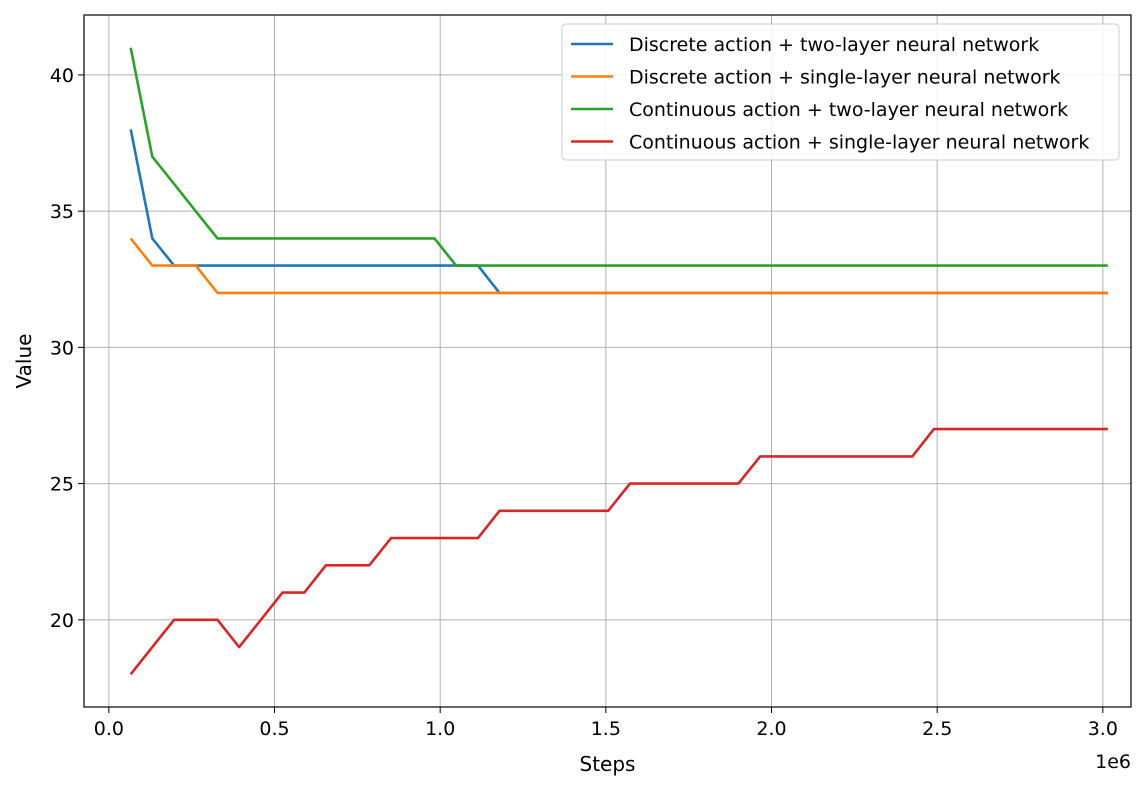 The height and width of the screenshot is (789, 1145). What do you see at coordinates (62, 212) in the screenshot?
I see `y-tick-label: 35` at bounding box center [62, 212].